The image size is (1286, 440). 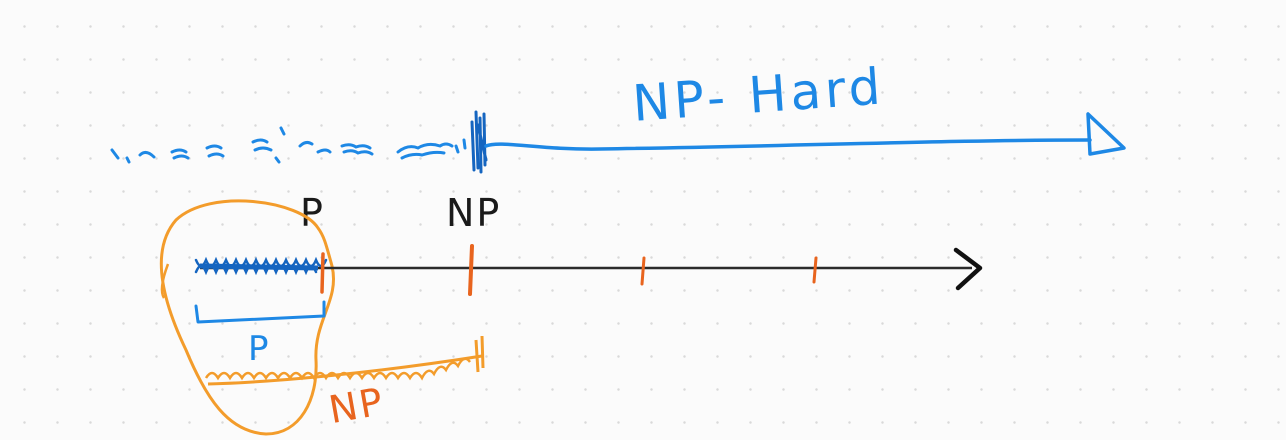 What do you see at coordinates (968, 269) in the screenshot?
I see `complexity-axis-arrowhead` at bounding box center [968, 269].